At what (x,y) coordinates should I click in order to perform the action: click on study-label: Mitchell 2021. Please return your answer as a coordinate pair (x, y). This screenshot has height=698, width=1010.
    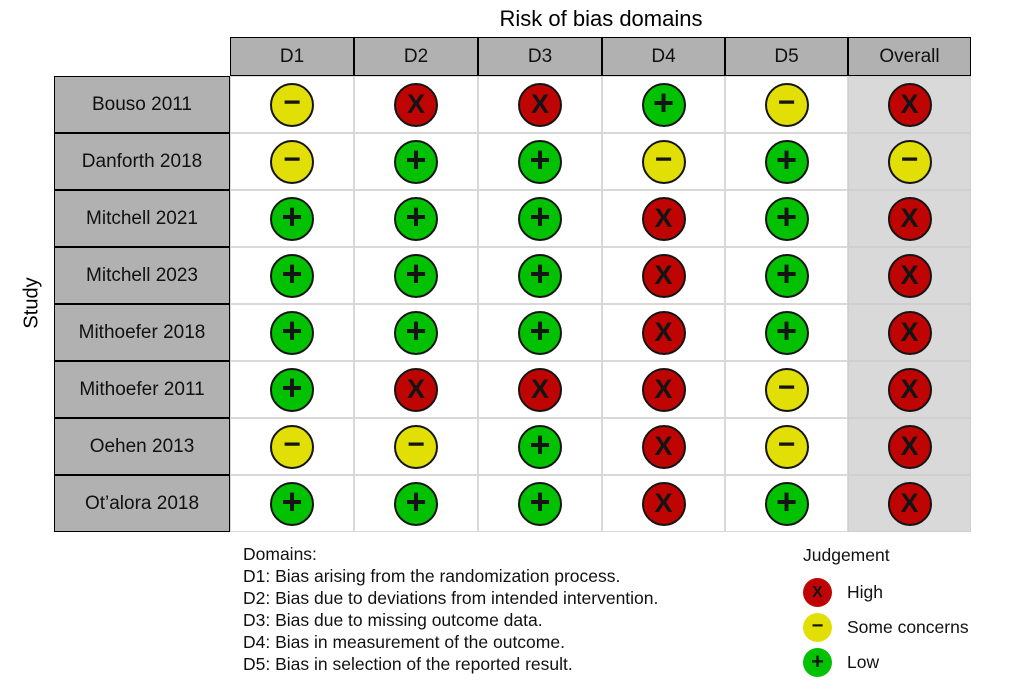
    Looking at the image, I should click on (142, 218).